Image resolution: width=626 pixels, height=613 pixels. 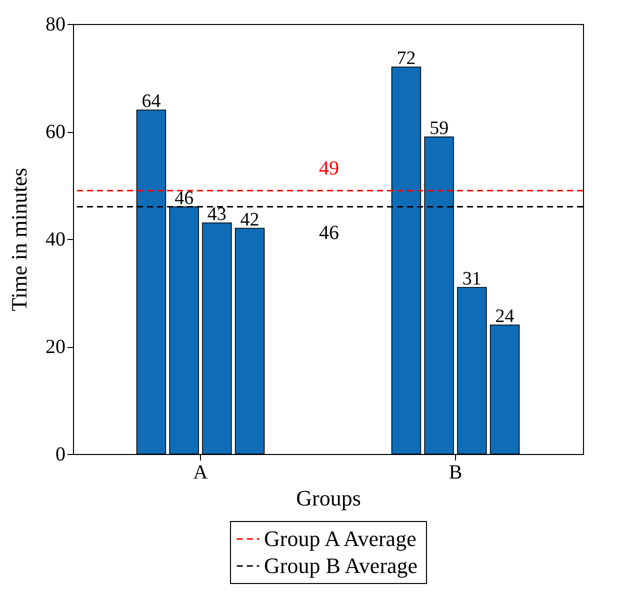 What do you see at coordinates (328, 498) in the screenshot?
I see `x-axis-title: Groups` at bounding box center [328, 498].